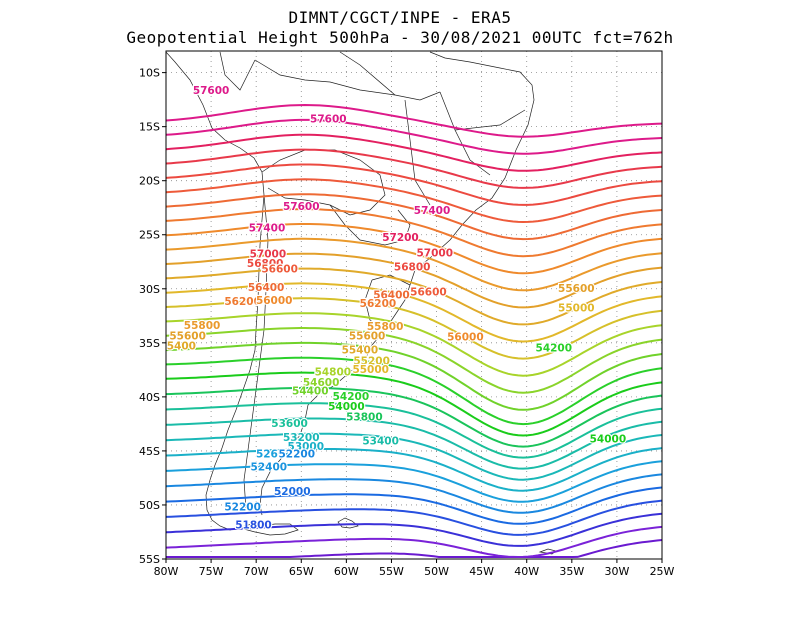 The width and height of the screenshot is (800, 618). I want to click on lon-tick-label: 30W, so click(616, 571).